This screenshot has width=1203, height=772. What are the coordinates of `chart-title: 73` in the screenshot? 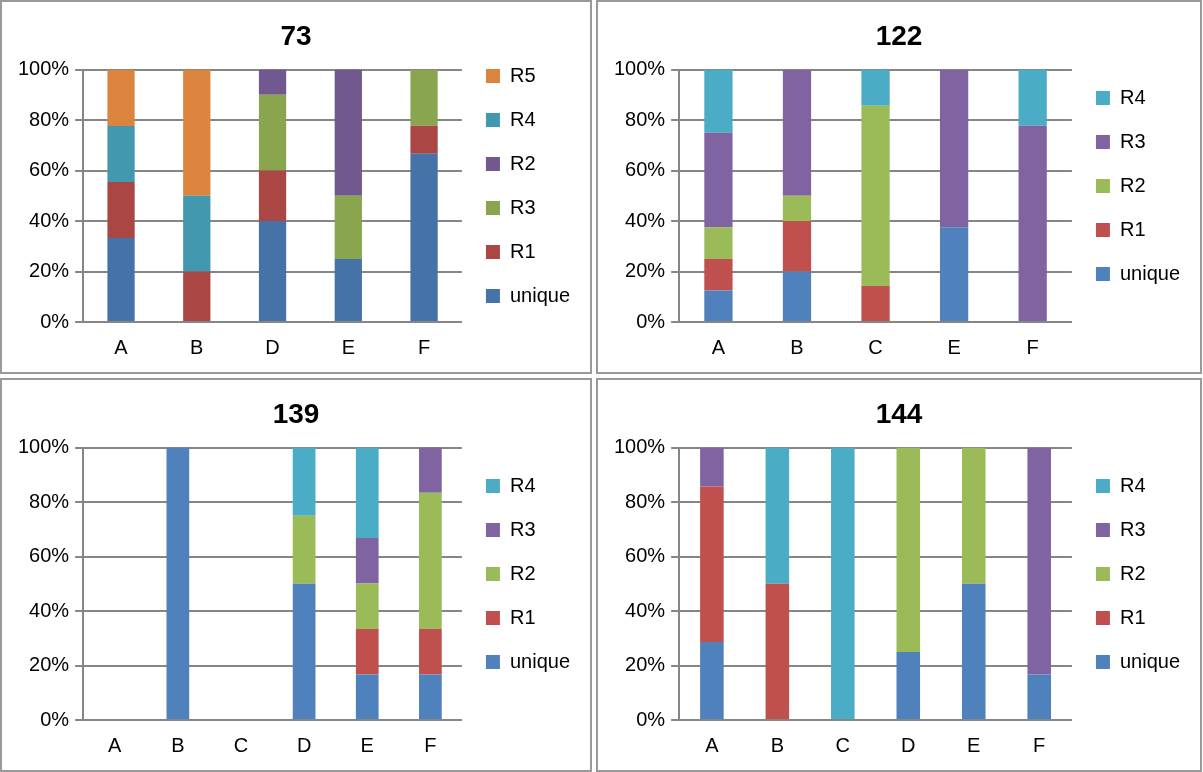 It's located at (296, 35).